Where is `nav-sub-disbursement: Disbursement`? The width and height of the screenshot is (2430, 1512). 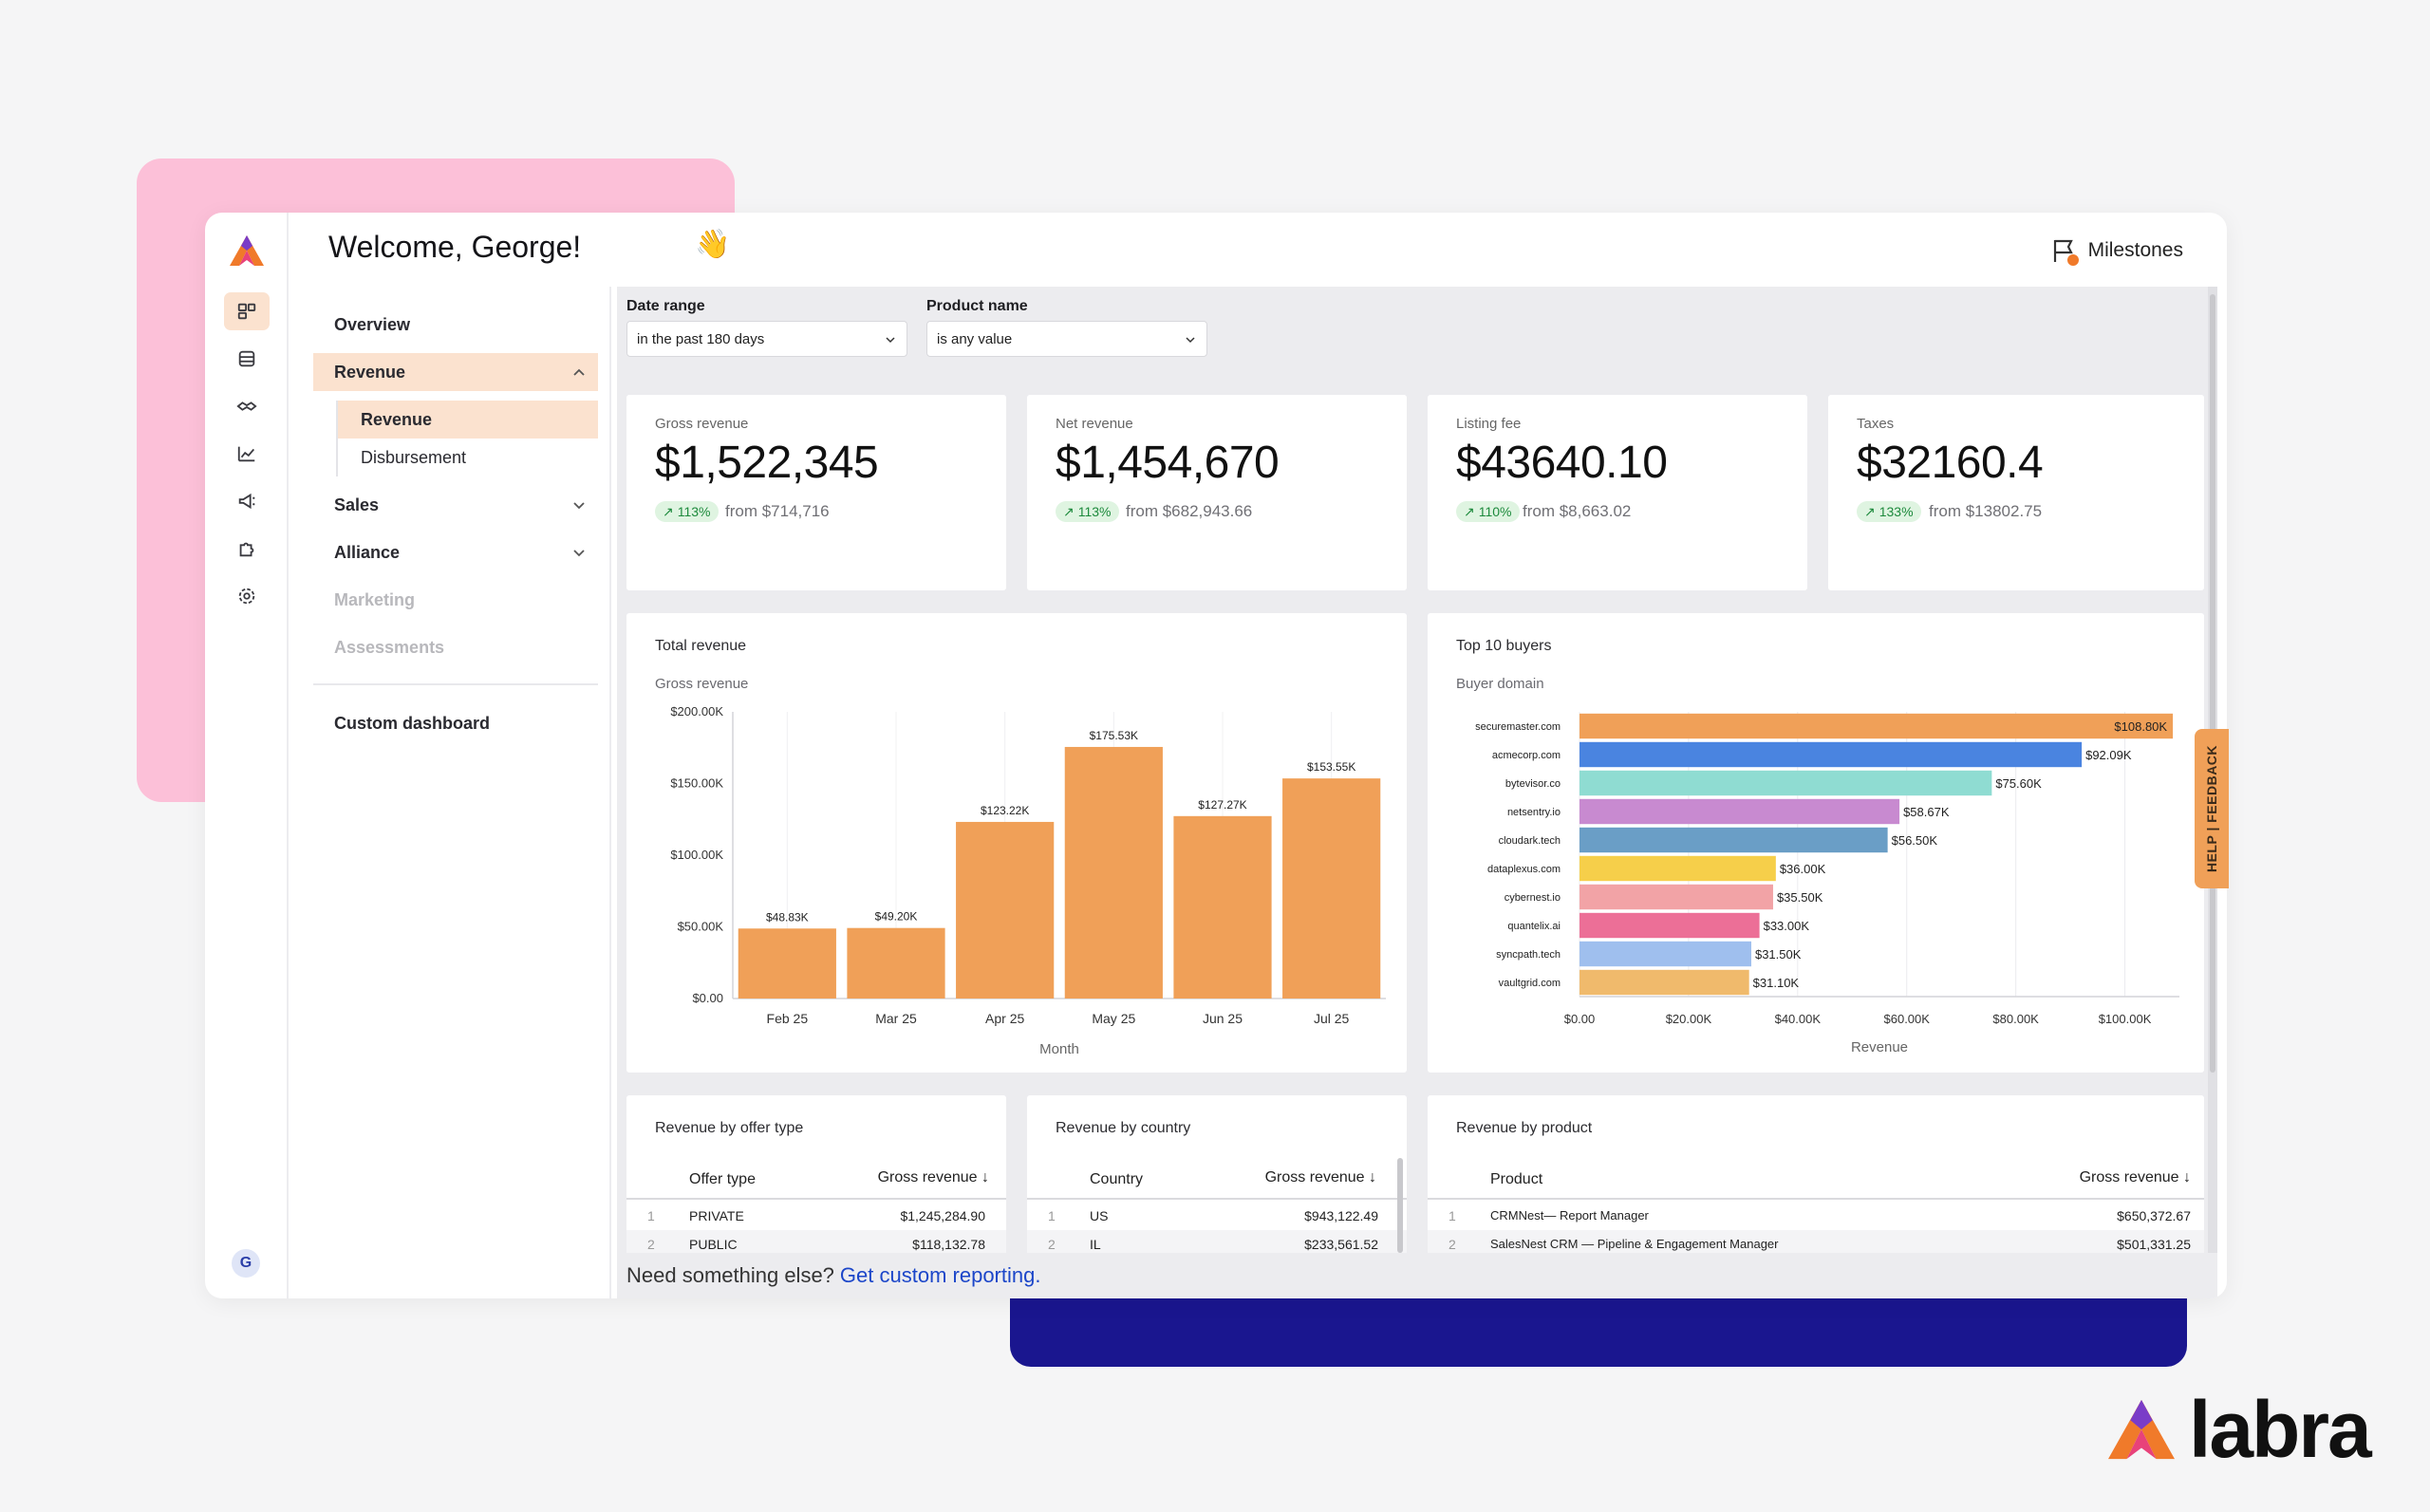 nav-sub-disbursement: Disbursement is located at coordinates (467, 458).